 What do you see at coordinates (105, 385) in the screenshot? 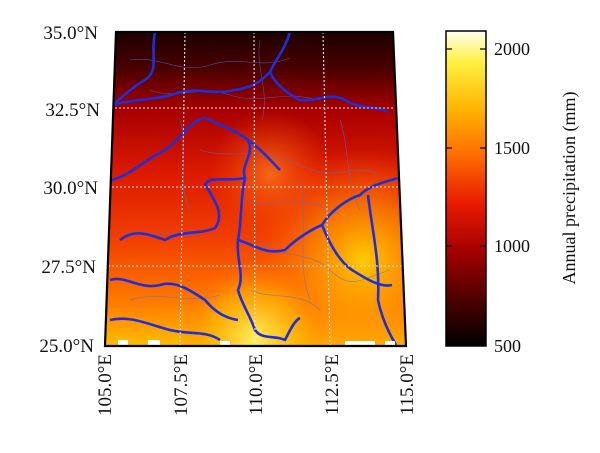
I see `lon-tick-label: 105.0°E` at bounding box center [105, 385].